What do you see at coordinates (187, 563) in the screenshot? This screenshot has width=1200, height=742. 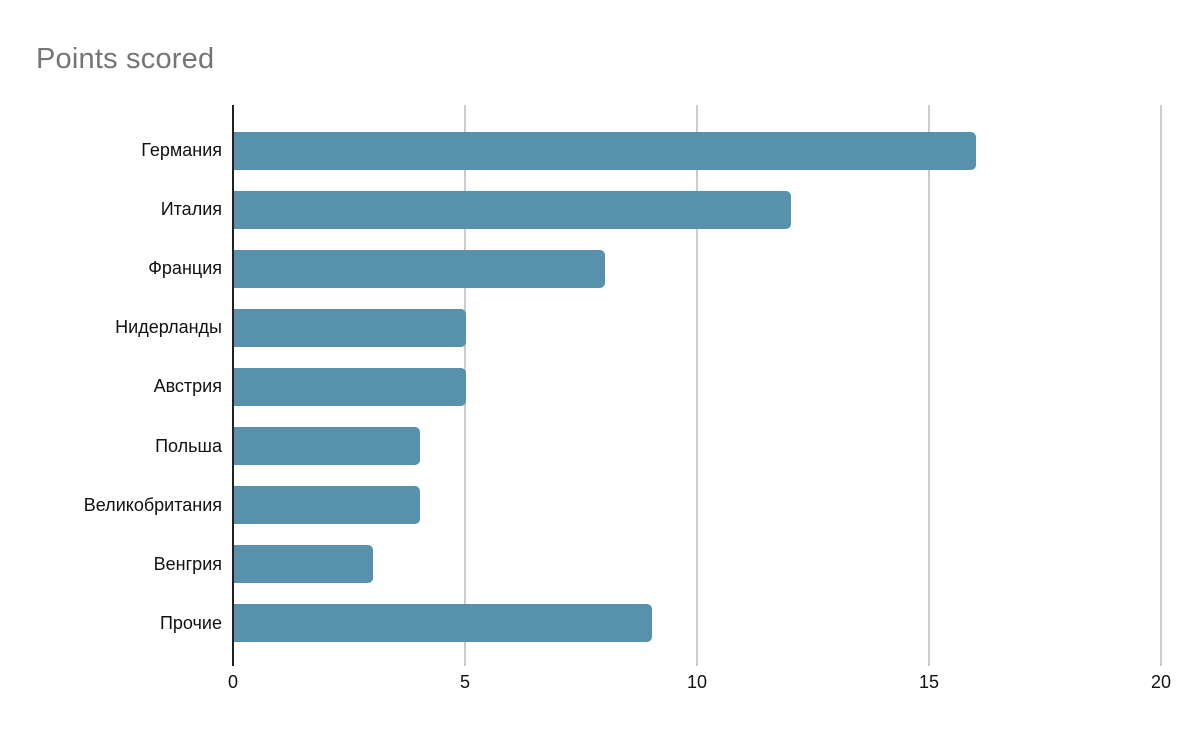 I see `category-label: Венгрия` at bounding box center [187, 563].